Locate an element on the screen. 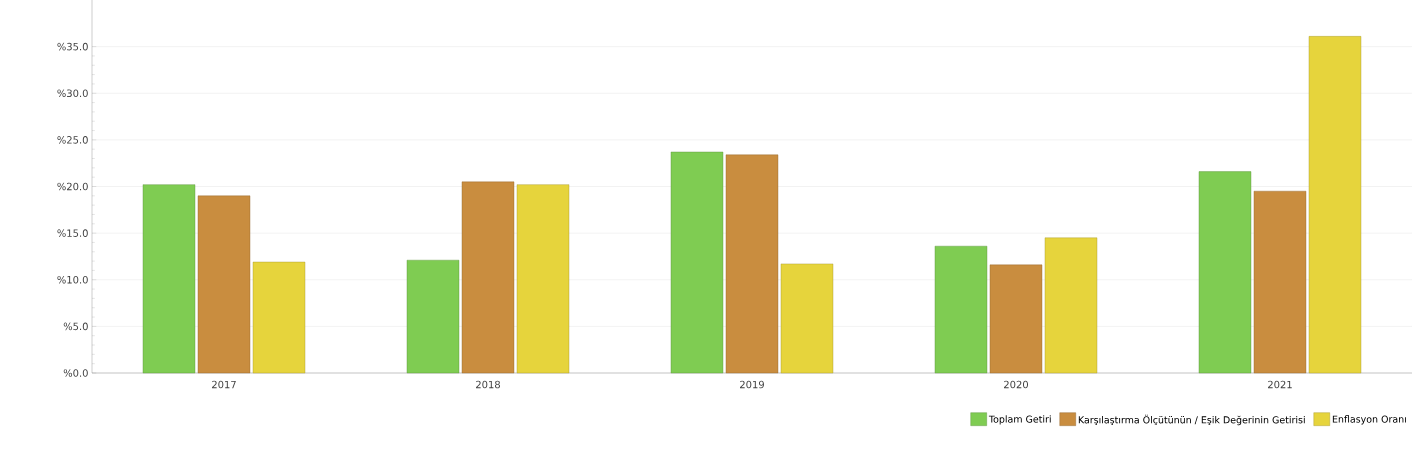 This screenshot has height=454, width=1421. legend-label: Enflasyon Oranı is located at coordinates (1369, 420).